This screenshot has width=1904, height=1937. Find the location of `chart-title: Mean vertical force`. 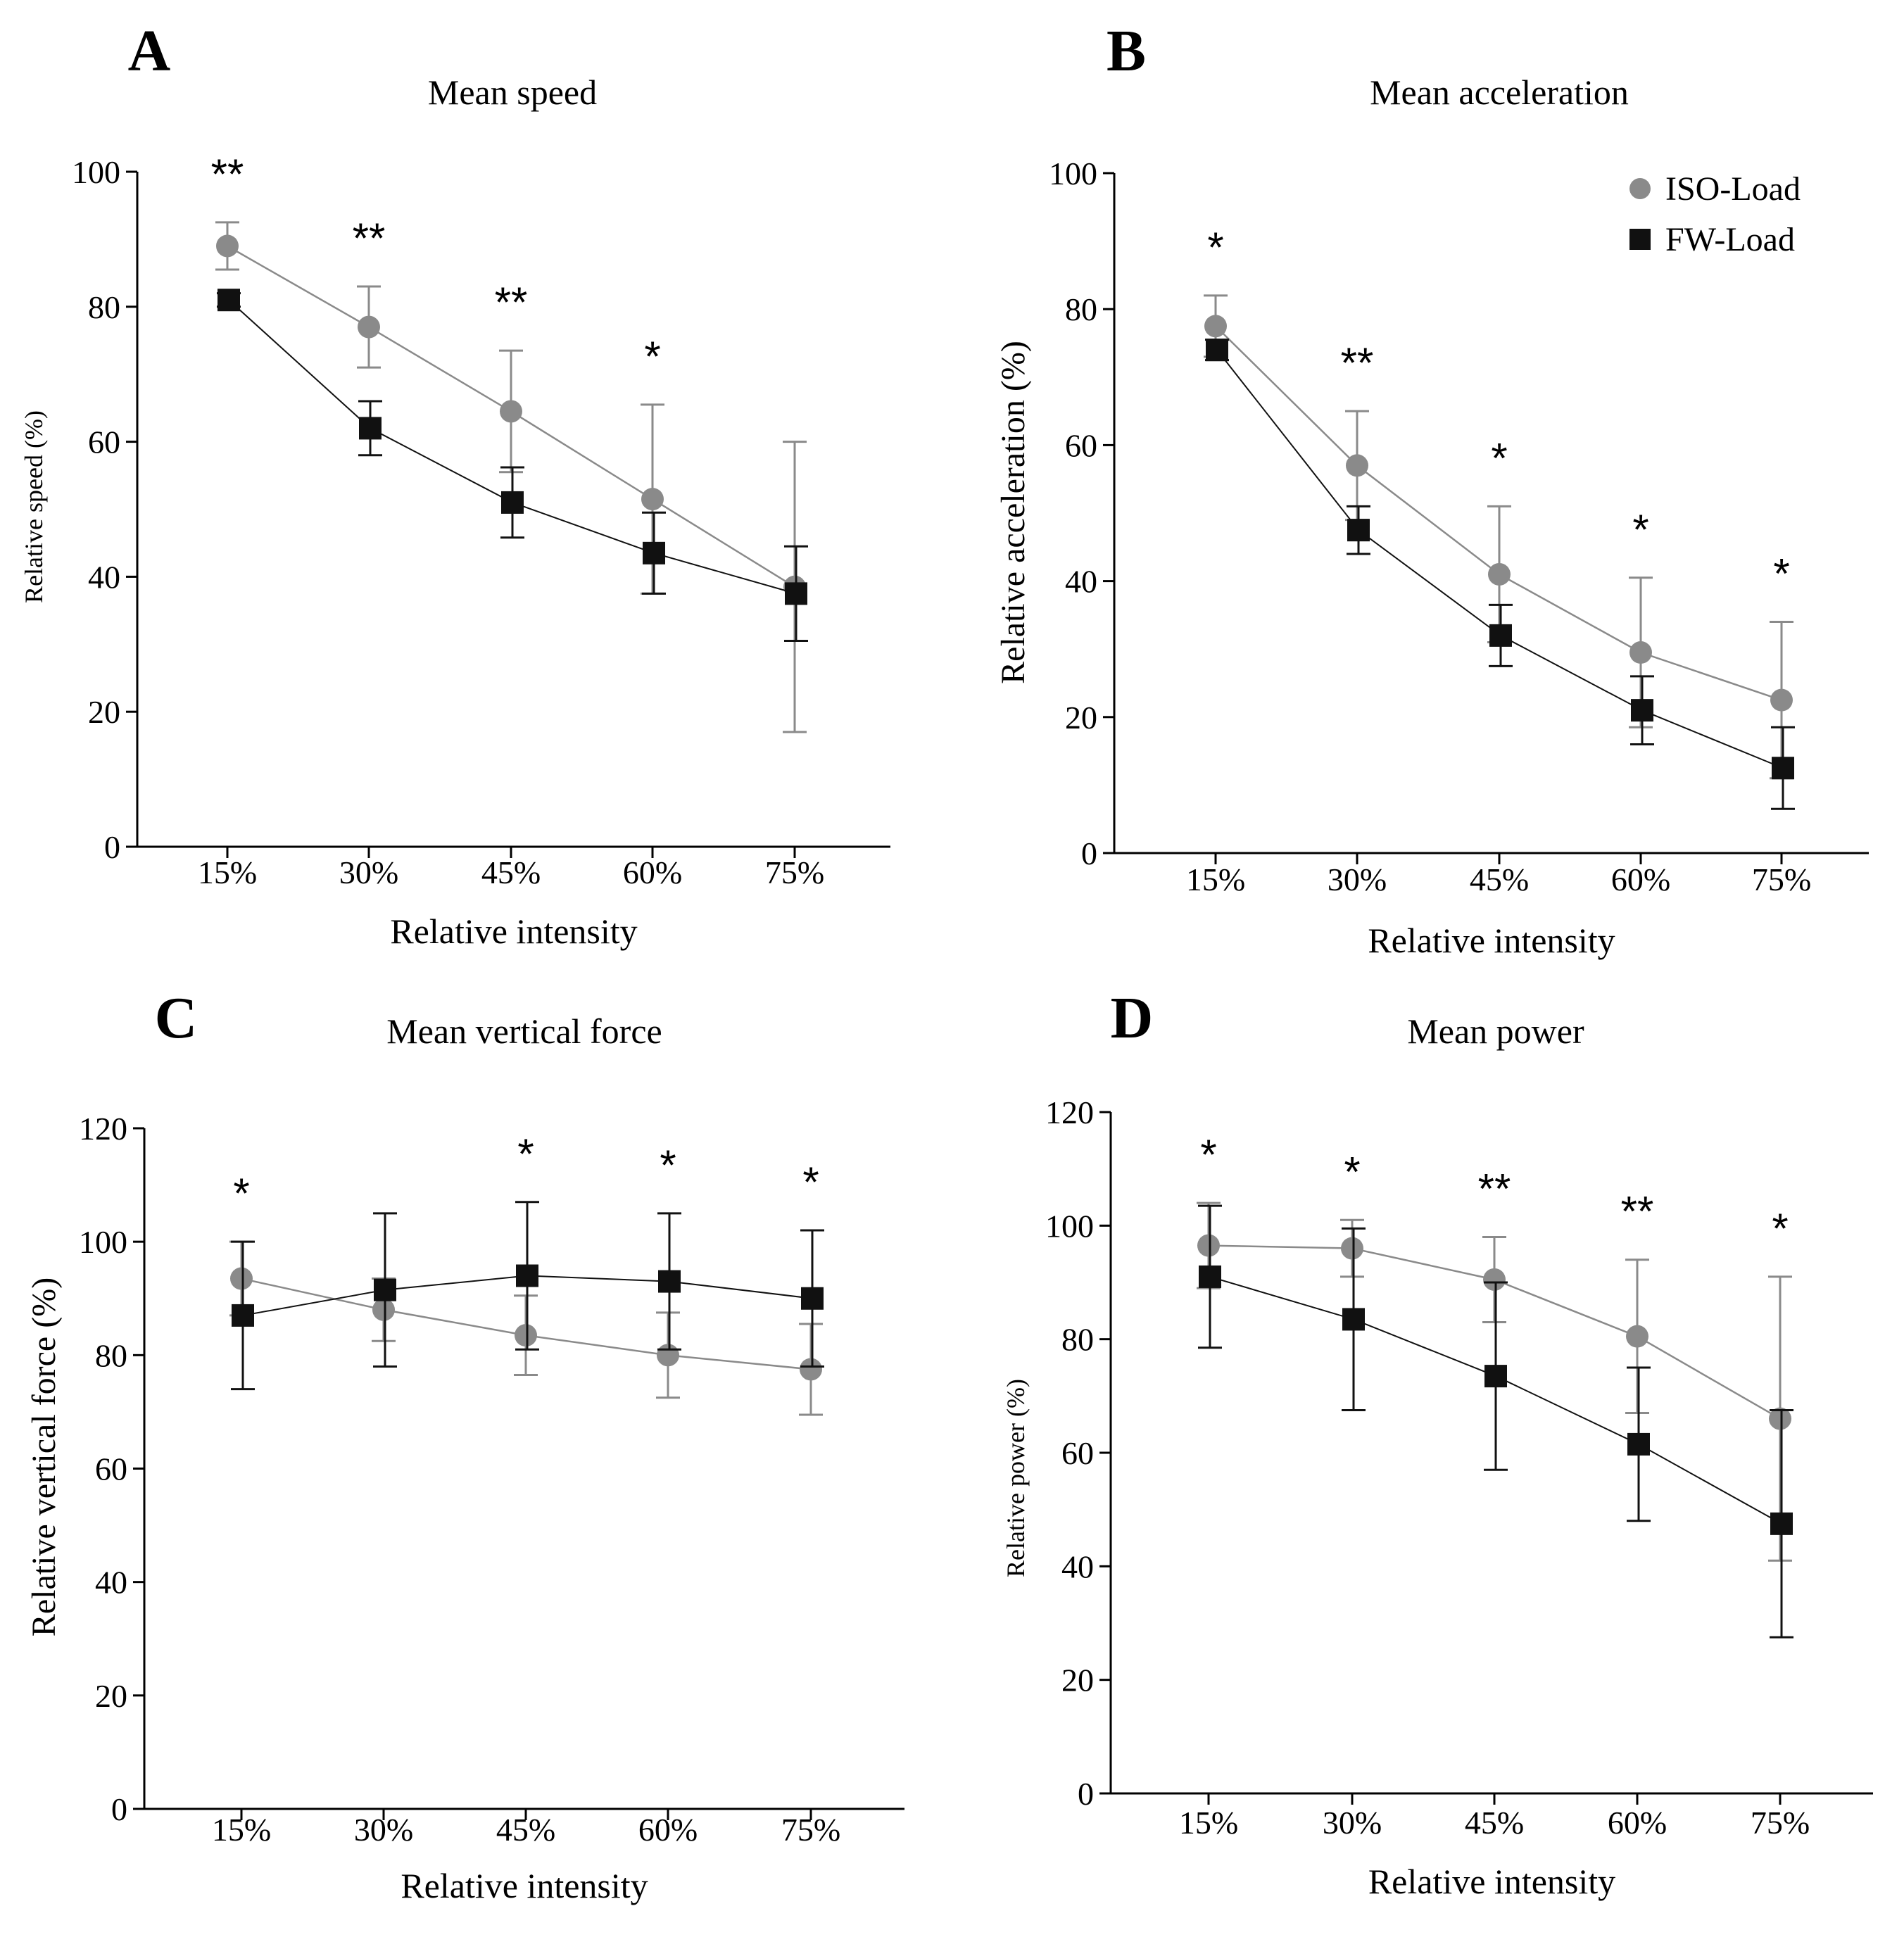

chart-title: Mean vertical force is located at coordinates (524, 1031).